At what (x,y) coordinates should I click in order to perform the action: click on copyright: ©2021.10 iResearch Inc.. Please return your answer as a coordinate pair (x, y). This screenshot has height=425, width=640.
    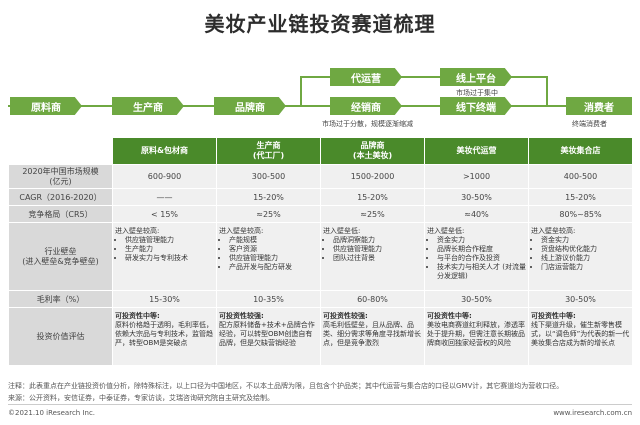
    Looking at the image, I should click on (52, 413).